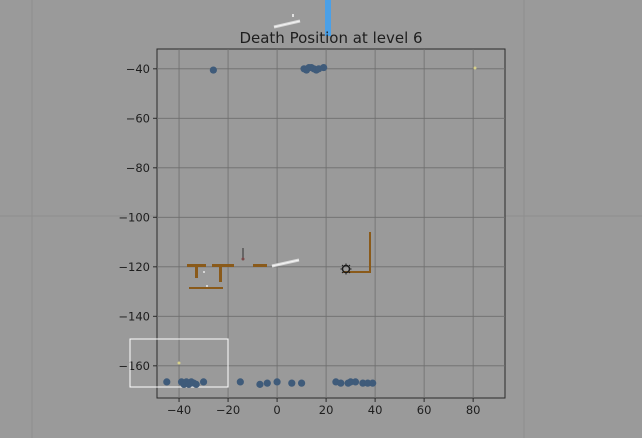 Image resolution: width=642 pixels, height=438 pixels. Describe the element at coordinates (346, 269) in the screenshot. I see `sun-icon` at that location.